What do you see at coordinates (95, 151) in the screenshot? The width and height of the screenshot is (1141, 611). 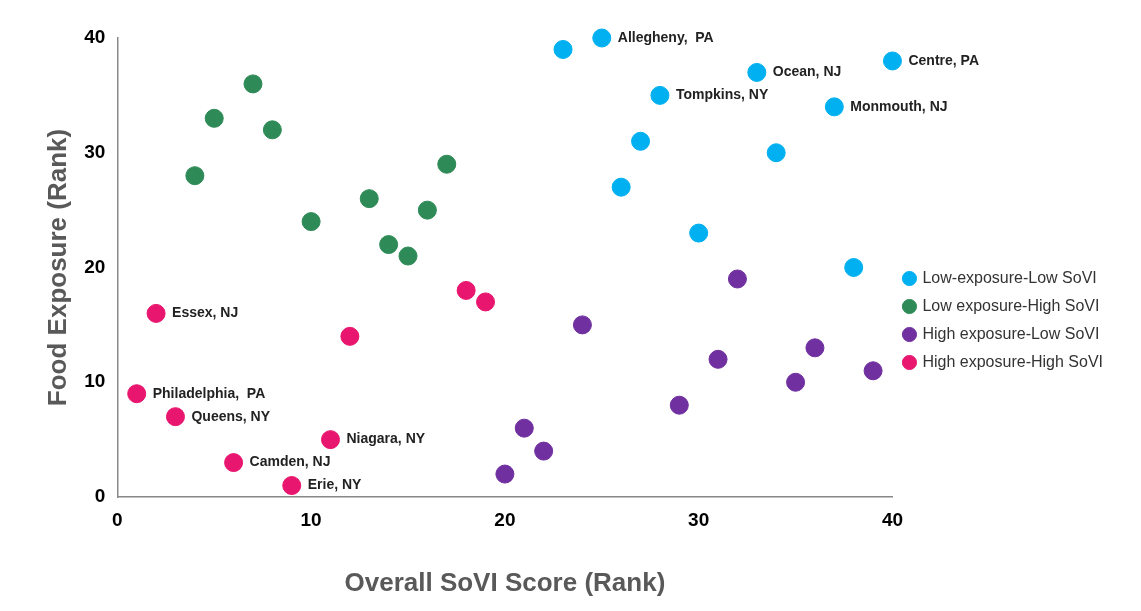 I see `y-tick-label: 30` at bounding box center [95, 151].